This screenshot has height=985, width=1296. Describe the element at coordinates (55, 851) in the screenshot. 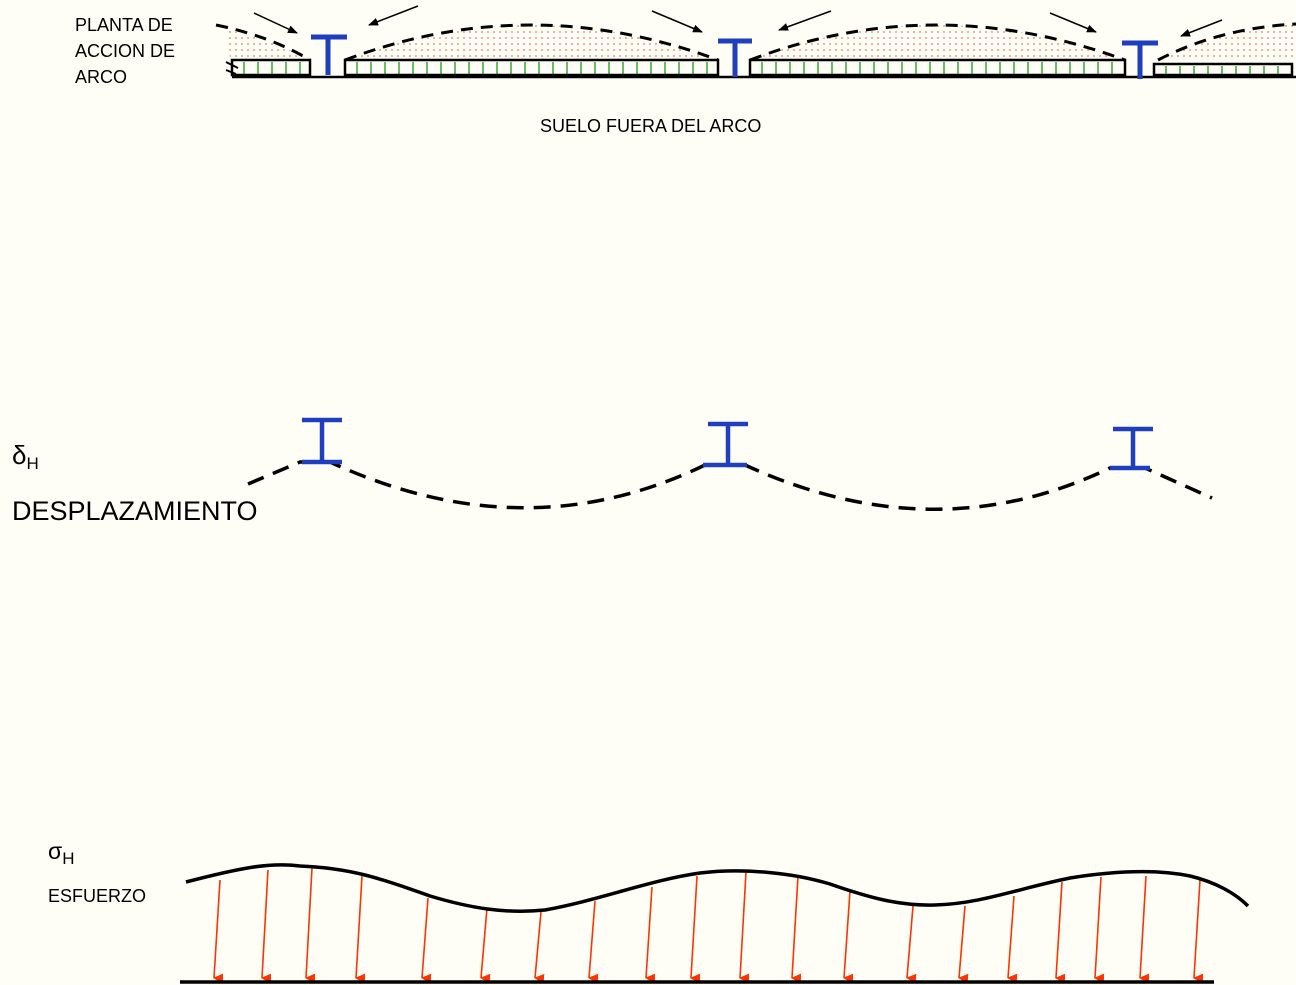

I see `sigma-glyph: σ` at that location.